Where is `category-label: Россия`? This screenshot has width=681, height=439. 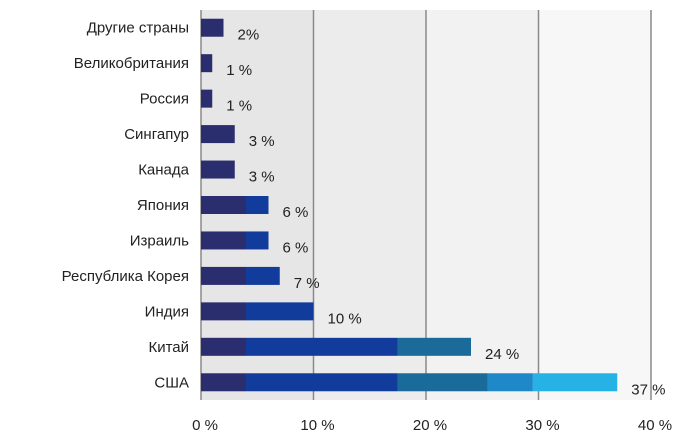 category-label: Россия is located at coordinates (164, 99).